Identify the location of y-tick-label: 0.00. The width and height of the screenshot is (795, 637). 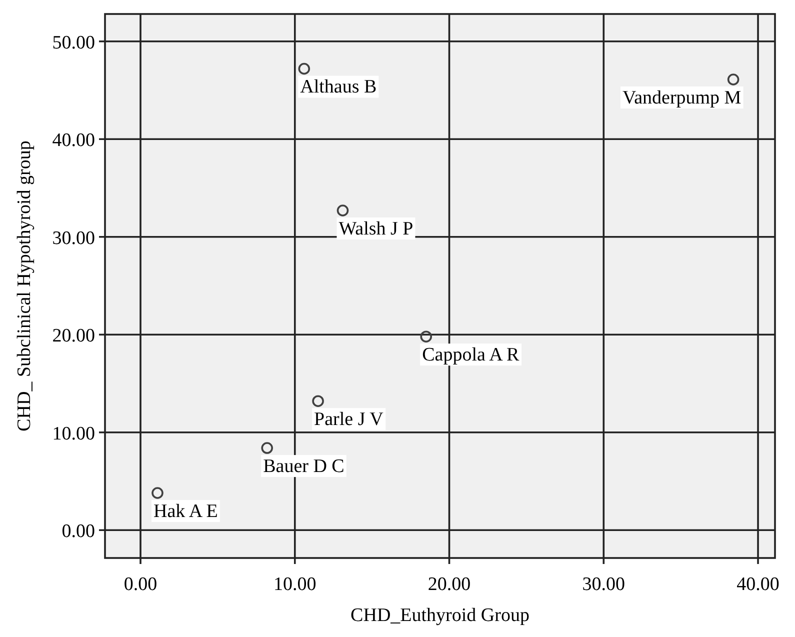
(78, 531).